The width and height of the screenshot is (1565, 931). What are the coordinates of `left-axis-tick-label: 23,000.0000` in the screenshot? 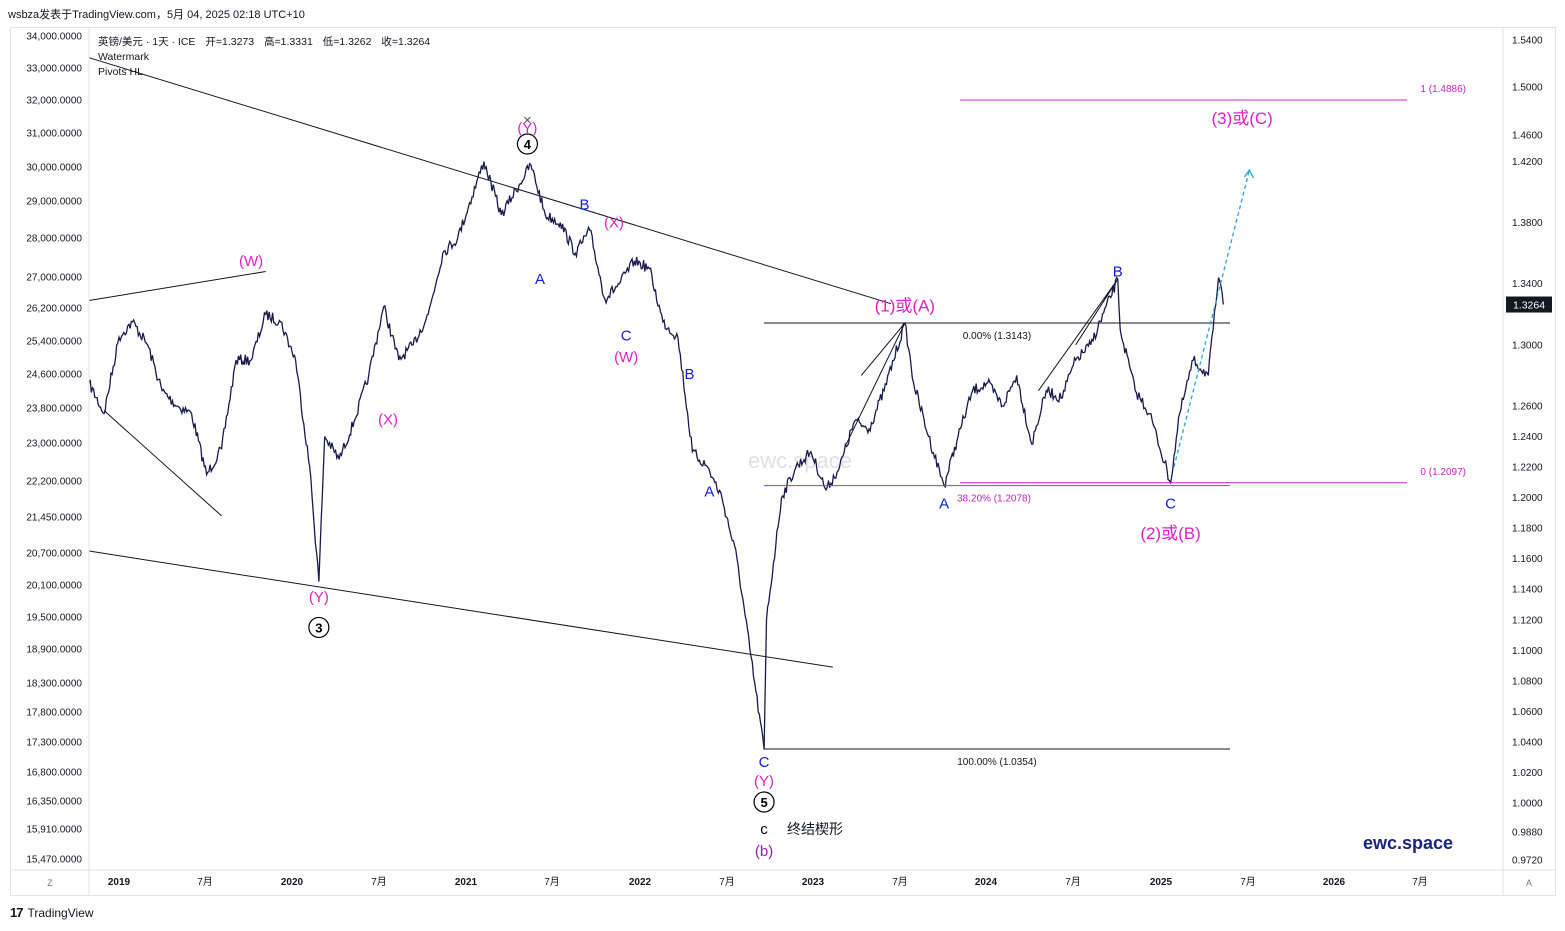 It's located at (54, 444).